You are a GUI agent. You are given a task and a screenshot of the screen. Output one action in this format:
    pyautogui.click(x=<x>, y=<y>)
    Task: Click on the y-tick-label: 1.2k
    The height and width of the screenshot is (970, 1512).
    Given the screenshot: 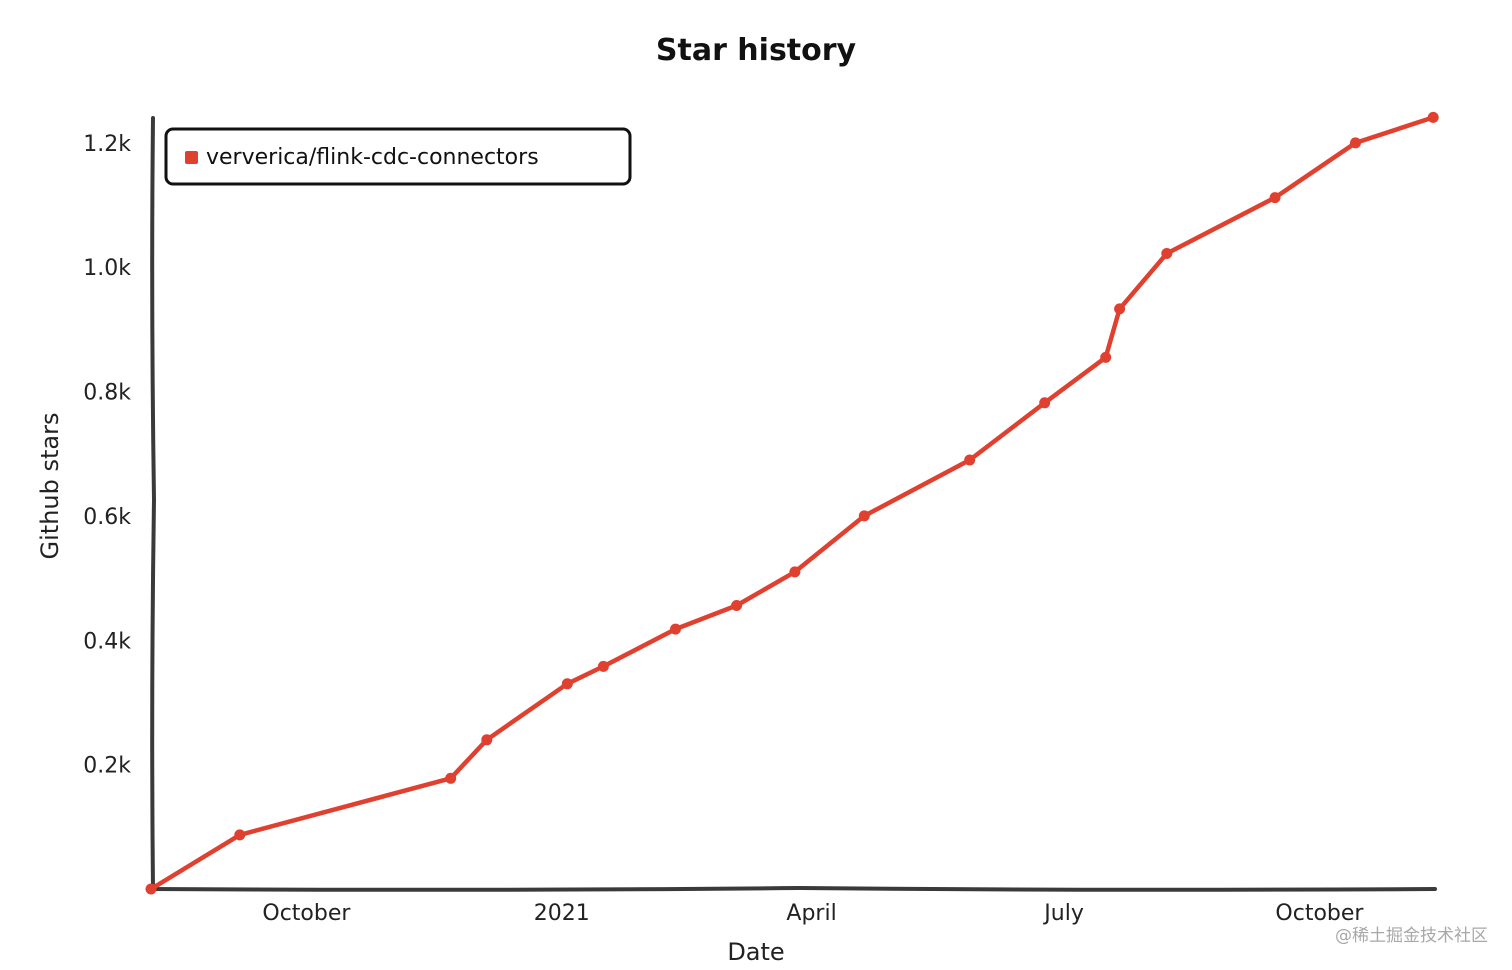 What is the action you would take?
    pyautogui.click(x=107, y=144)
    